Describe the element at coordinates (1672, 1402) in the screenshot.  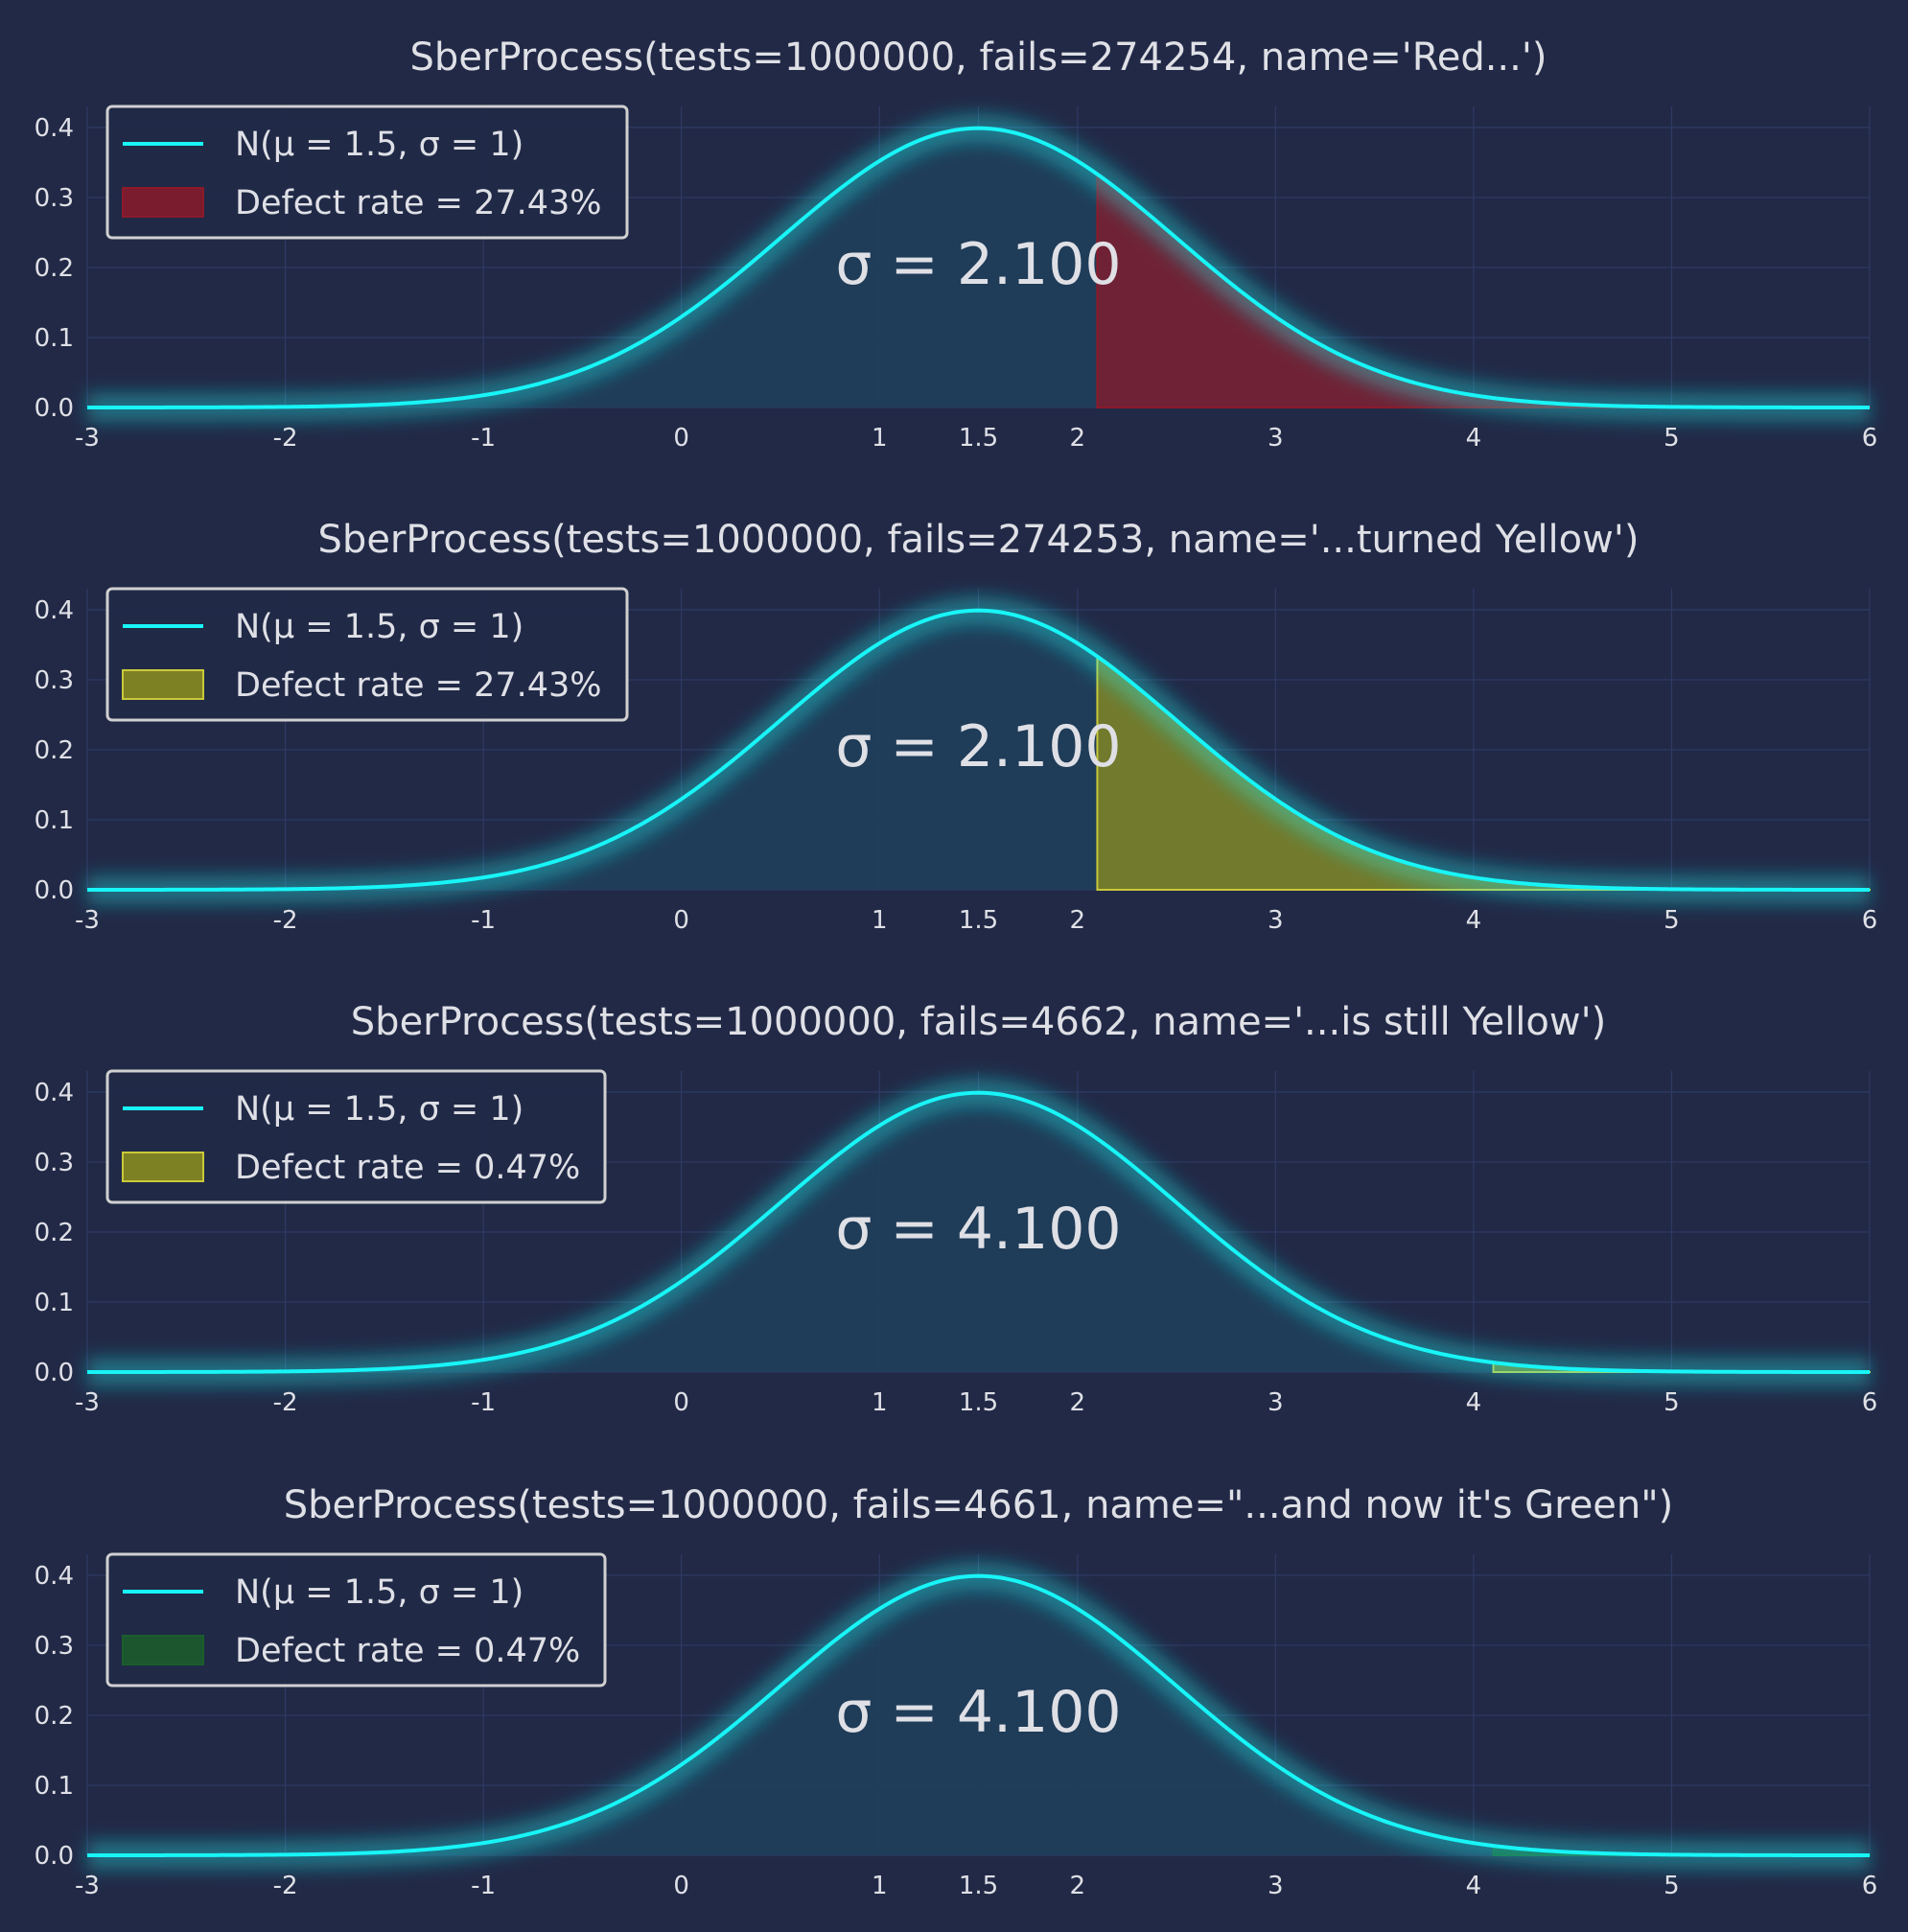
I see `panel-3-xtick-label: 5` at that location.